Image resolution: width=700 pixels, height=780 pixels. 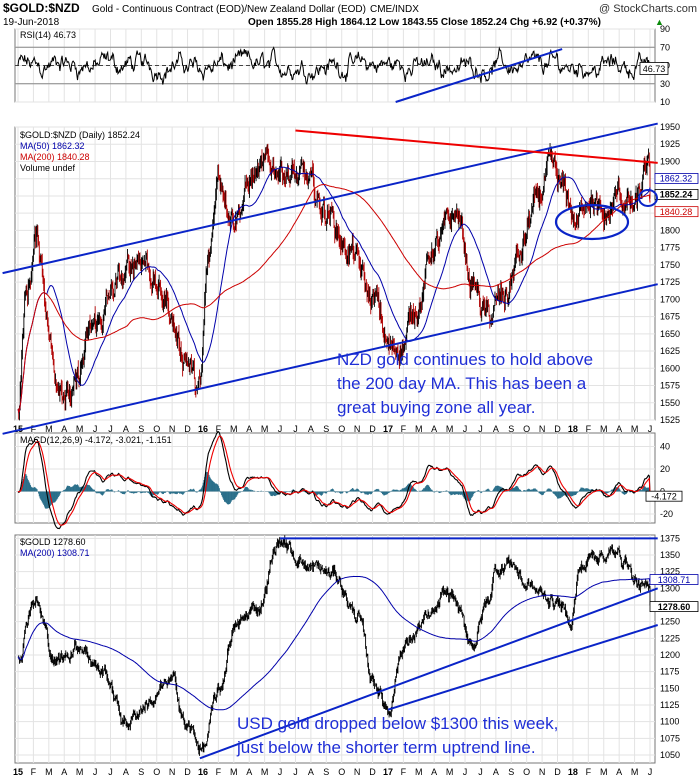 What do you see at coordinates (670, 299) in the screenshot?
I see `y-tick-label: 1700` at bounding box center [670, 299].